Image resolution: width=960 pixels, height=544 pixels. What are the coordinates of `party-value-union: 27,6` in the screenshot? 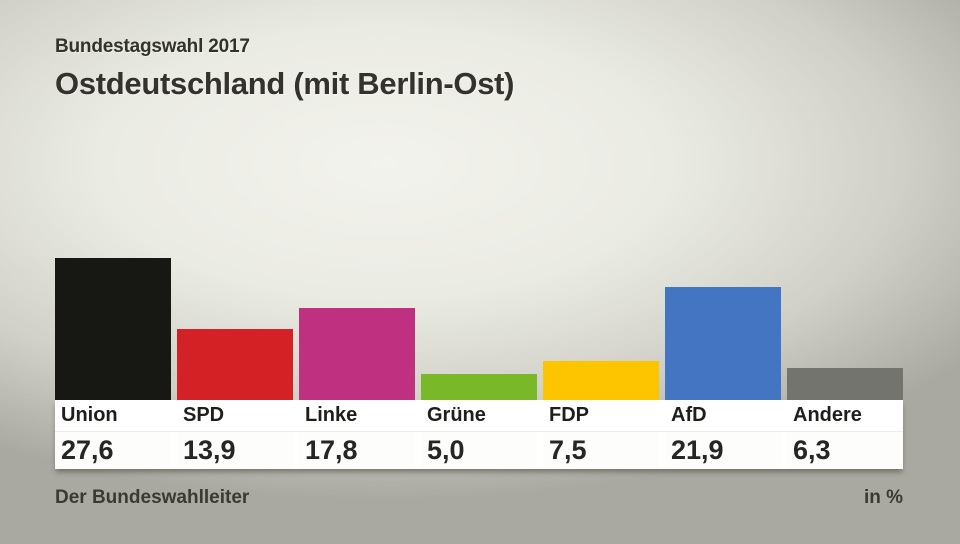 It's located at (113, 450).